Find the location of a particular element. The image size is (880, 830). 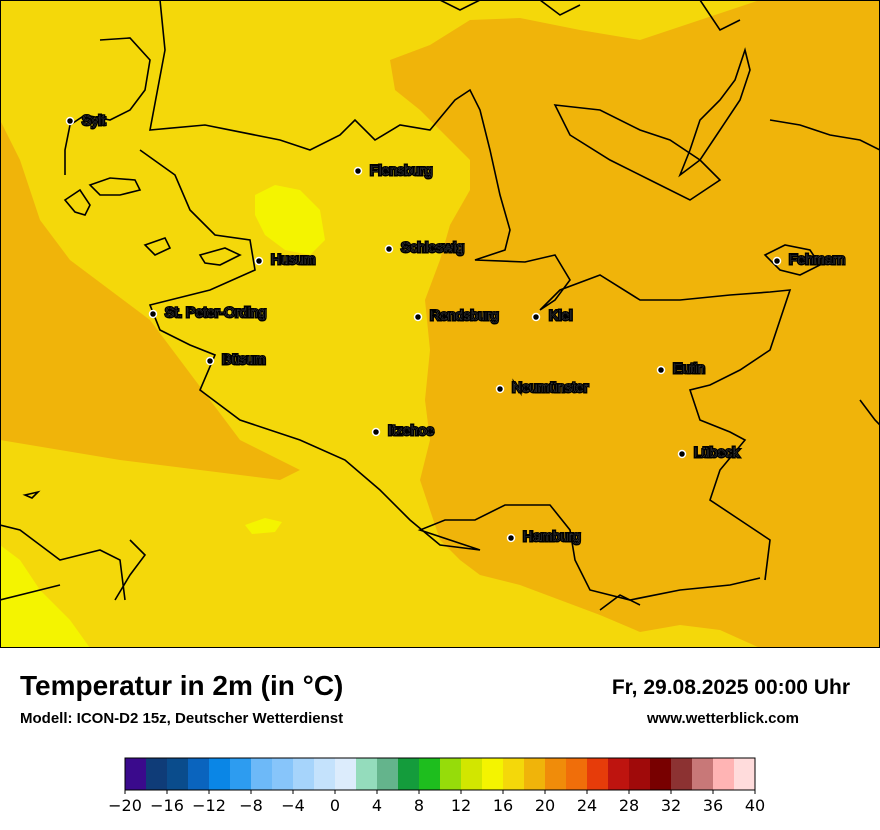

temperature-color-scale: −20 −16 −12 −8 −4 0 4 8 12 16 20 24 28 32 36 40 is located at coordinates (436, 786).